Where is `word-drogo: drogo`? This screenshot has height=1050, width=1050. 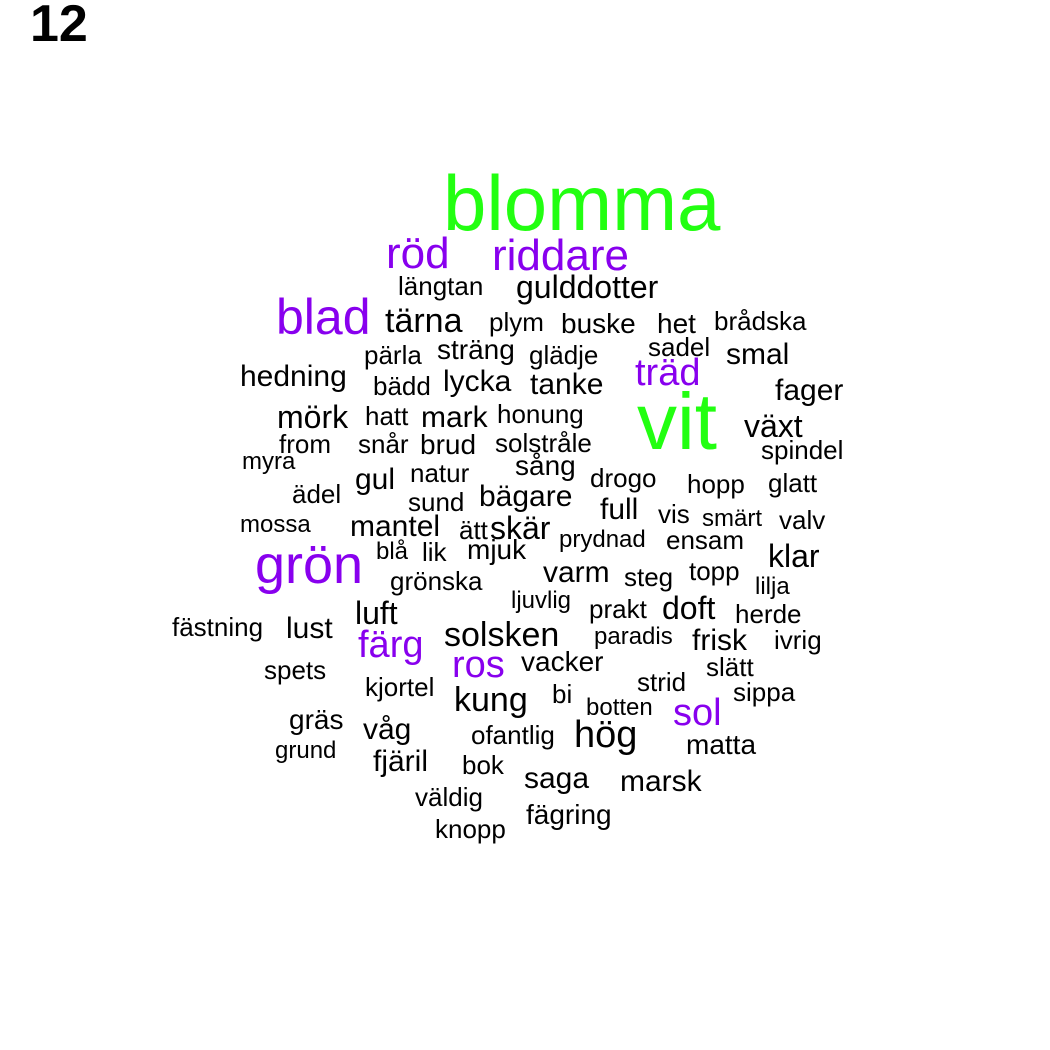 word-drogo: drogo is located at coordinates (623, 478).